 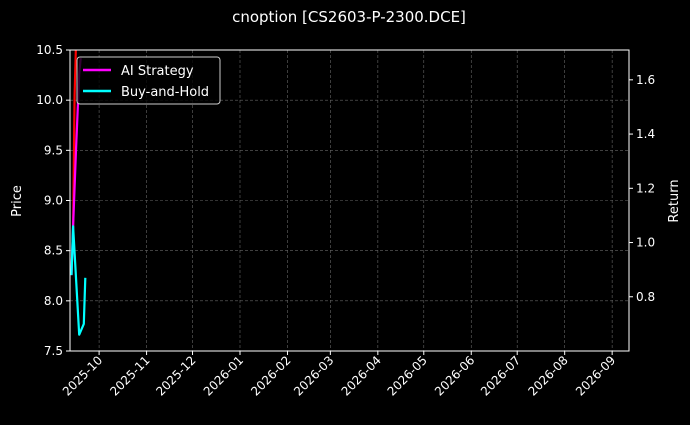 What do you see at coordinates (82, 375) in the screenshot?
I see `x-tick-label: 2025-10` at bounding box center [82, 375].